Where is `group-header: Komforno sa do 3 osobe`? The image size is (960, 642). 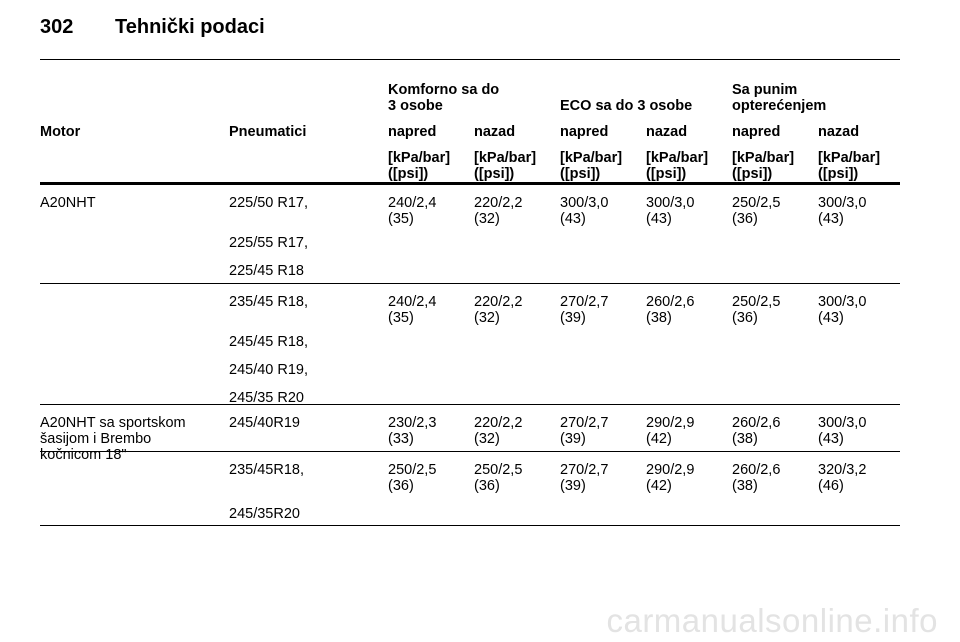 group-header: Komforno sa do 3 osobe is located at coordinates (444, 98).